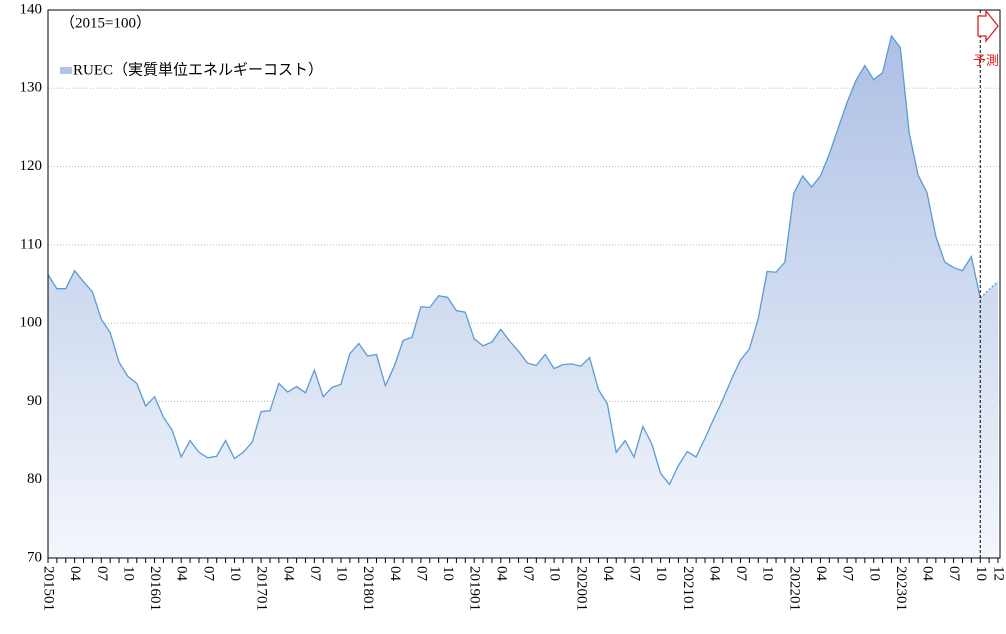 This screenshot has width=1006, height=634. Describe the element at coordinates (986, 60) in the screenshot. I see `forecast-label: 予測` at that location.